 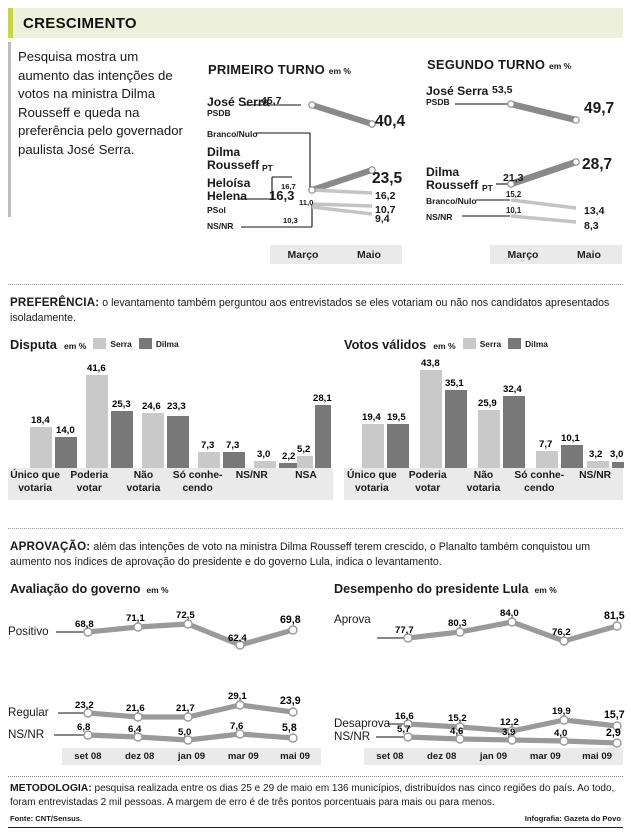 What do you see at coordinates (307, 164) in the screenshot?
I see `primeiro-turno-chart` at bounding box center [307, 164].